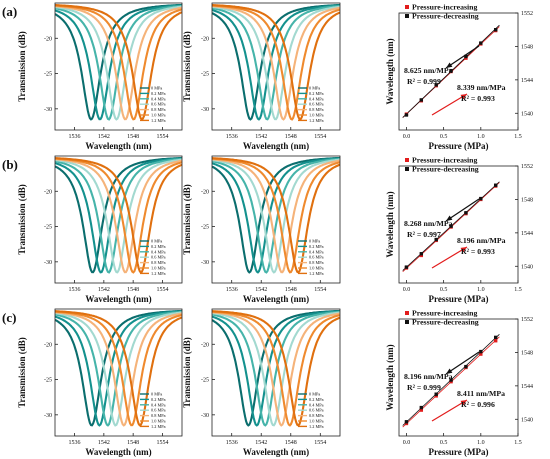 The width and height of the screenshot is (550, 459). Describe the element at coordinates (424, 81) in the screenshot. I see `fit-up-r2: R² = 0.999` at that location.